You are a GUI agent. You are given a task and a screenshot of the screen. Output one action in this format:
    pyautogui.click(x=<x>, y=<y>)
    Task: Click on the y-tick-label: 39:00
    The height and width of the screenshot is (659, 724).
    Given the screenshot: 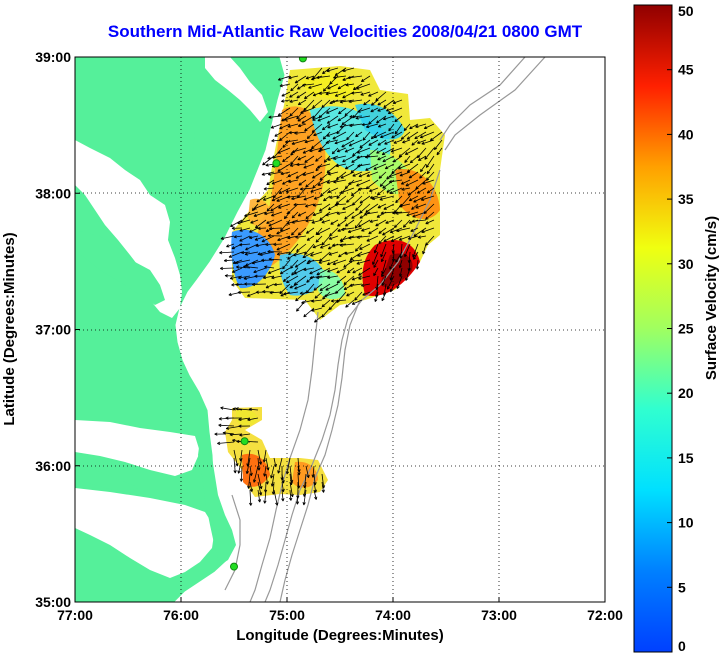 What is the action you would take?
    pyautogui.click(x=53, y=57)
    